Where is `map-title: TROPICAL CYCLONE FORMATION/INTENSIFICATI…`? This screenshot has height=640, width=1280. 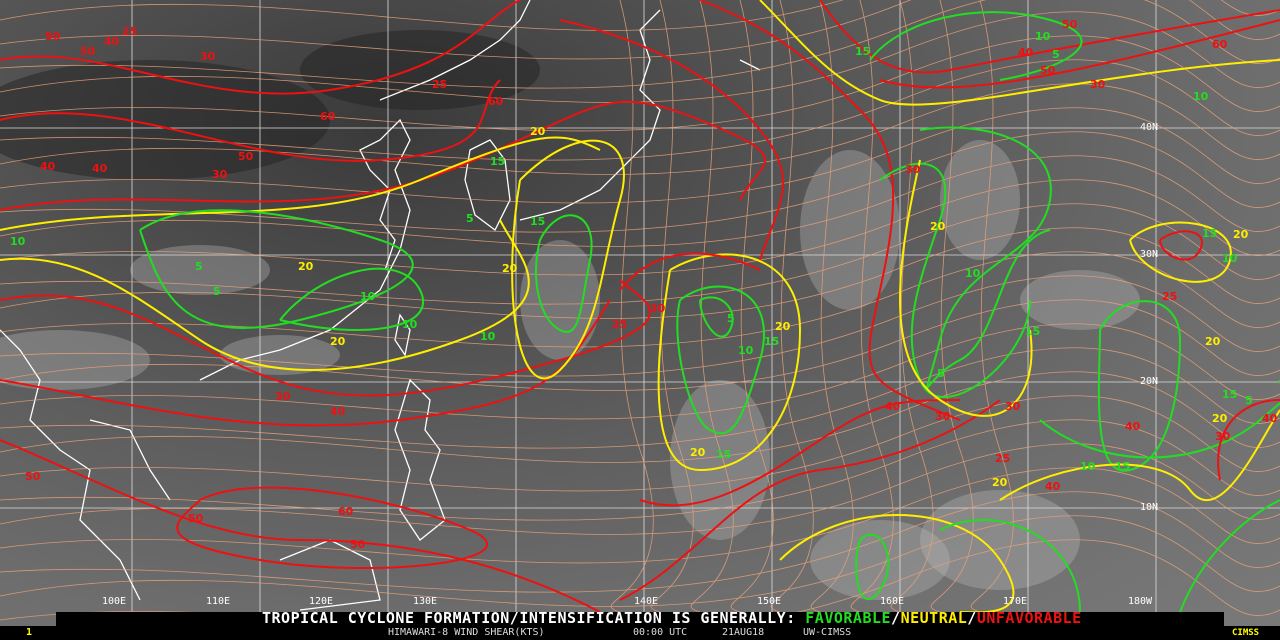
map-title: TROPICAL CYCLONE FORMATION/INTENSIFICATI… is located at coordinates (672, 618).